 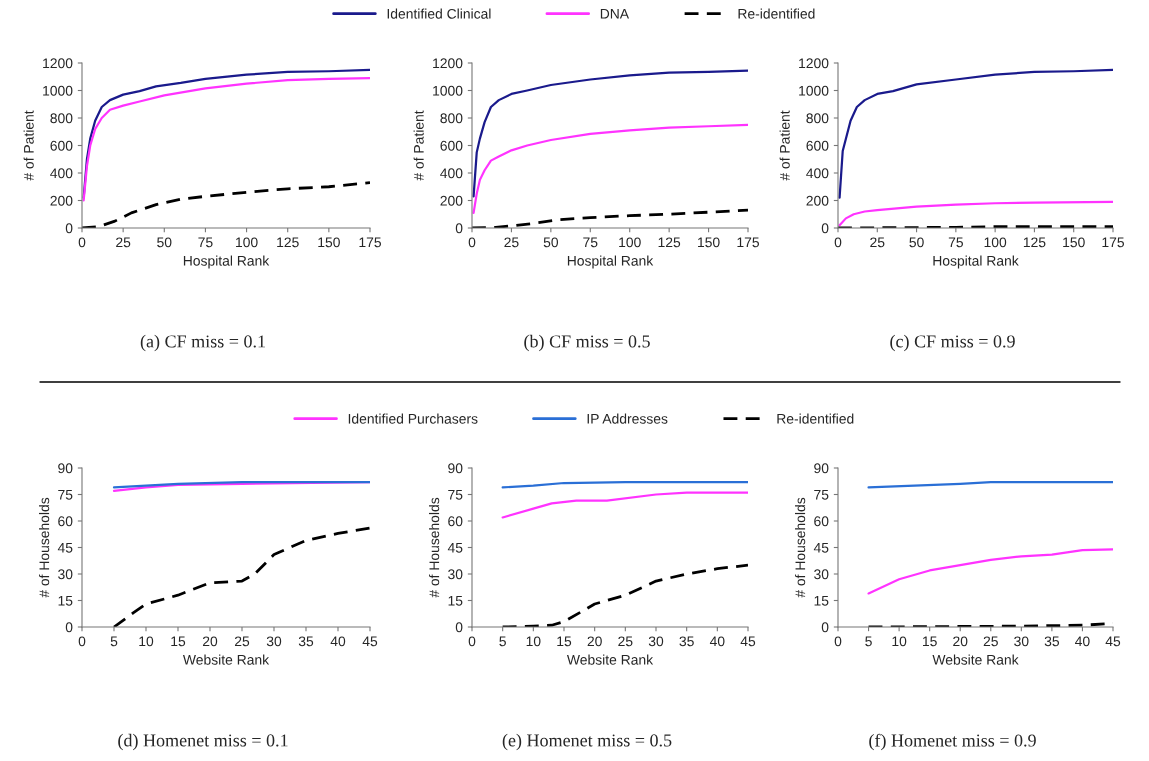 What do you see at coordinates (656, 641) in the screenshot?
I see `x-tick-label: 30` at bounding box center [656, 641].